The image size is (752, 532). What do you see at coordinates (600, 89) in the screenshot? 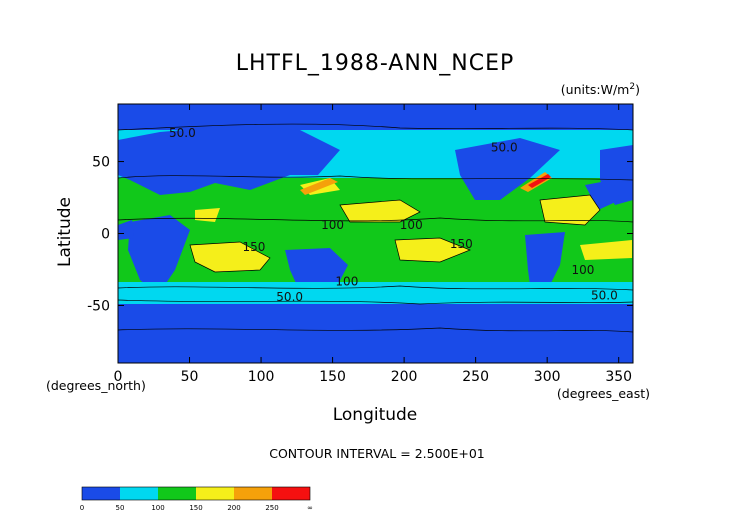
I see `chart-units: (units:W/m2)` at bounding box center [600, 89].